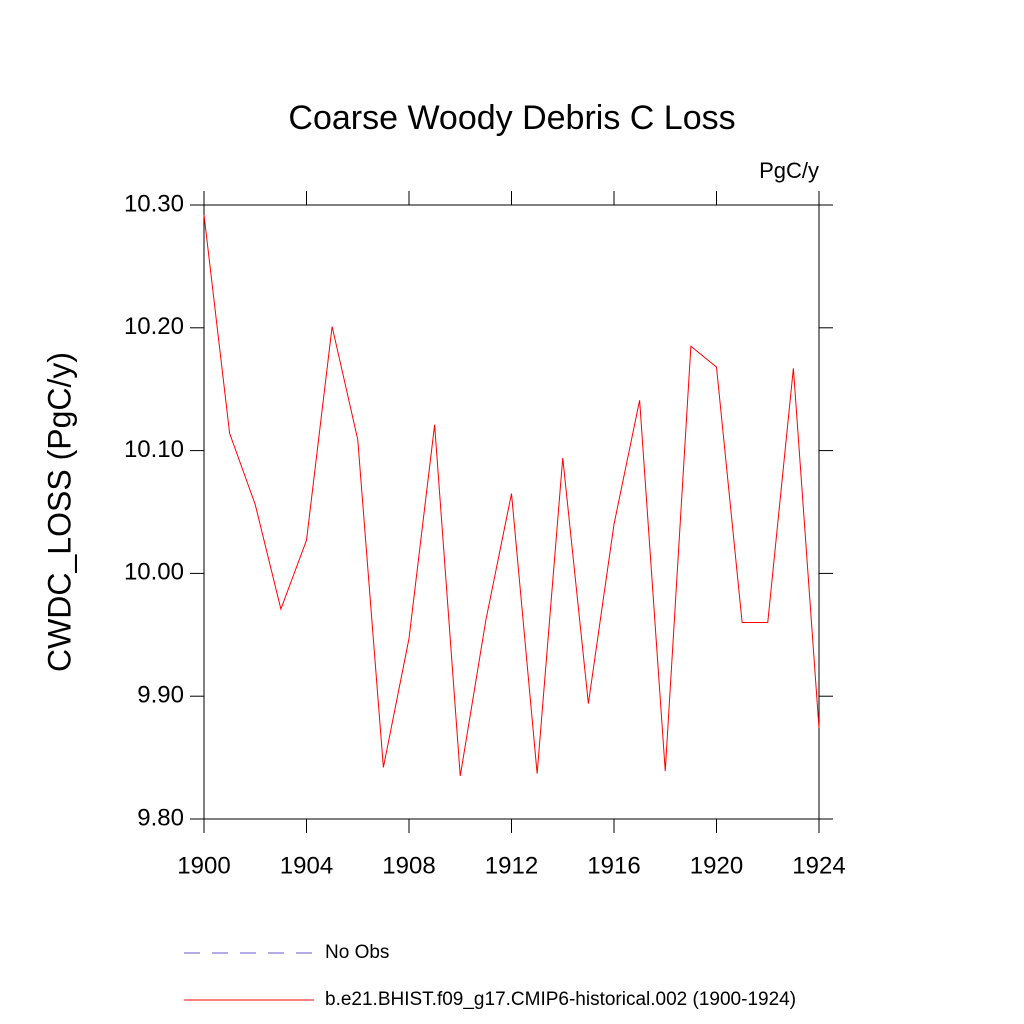 This screenshot has width=1024, height=1024. I want to click on y-tick-label: 9.80, so click(160, 817).